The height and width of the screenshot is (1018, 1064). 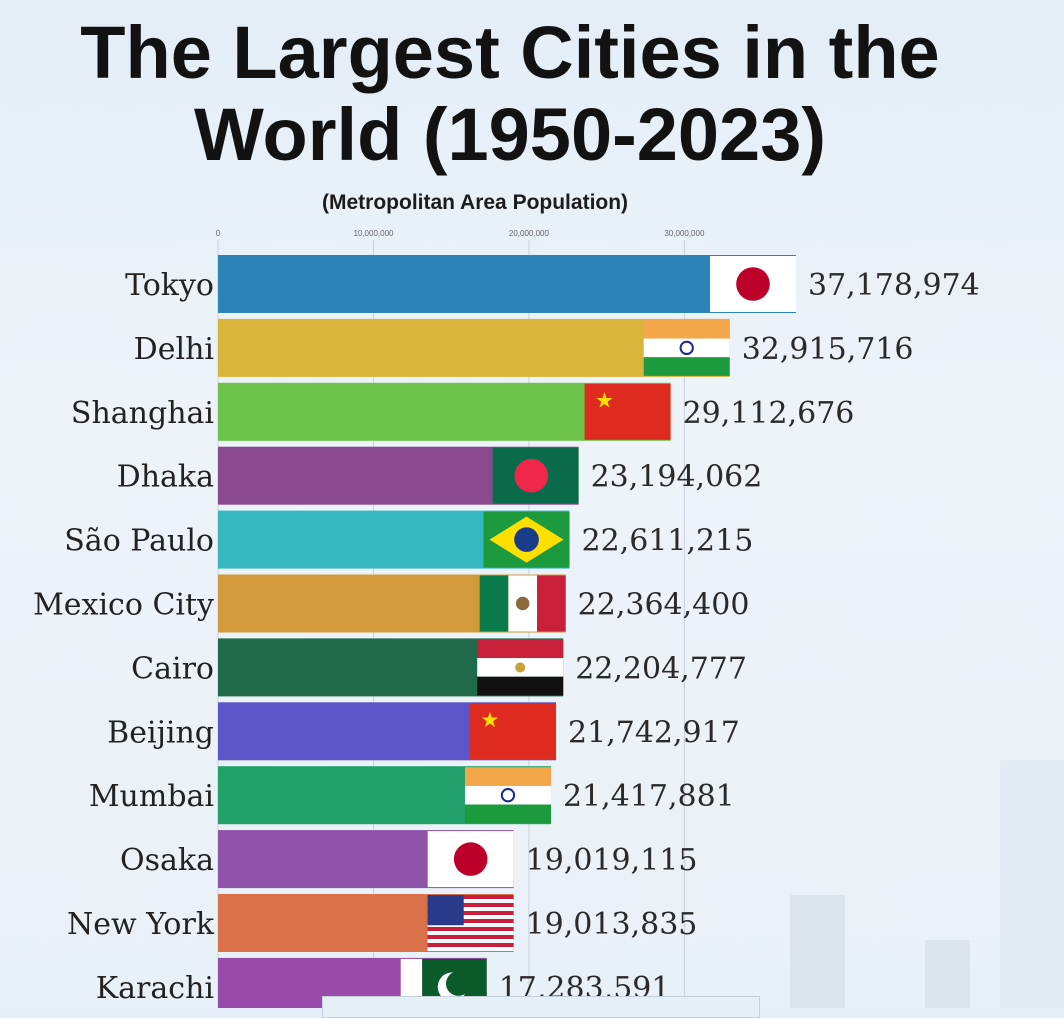 What do you see at coordinates (139, 541) in the screenshot?
I see `city-label: São Paulo` at bounding box center [139, 541].